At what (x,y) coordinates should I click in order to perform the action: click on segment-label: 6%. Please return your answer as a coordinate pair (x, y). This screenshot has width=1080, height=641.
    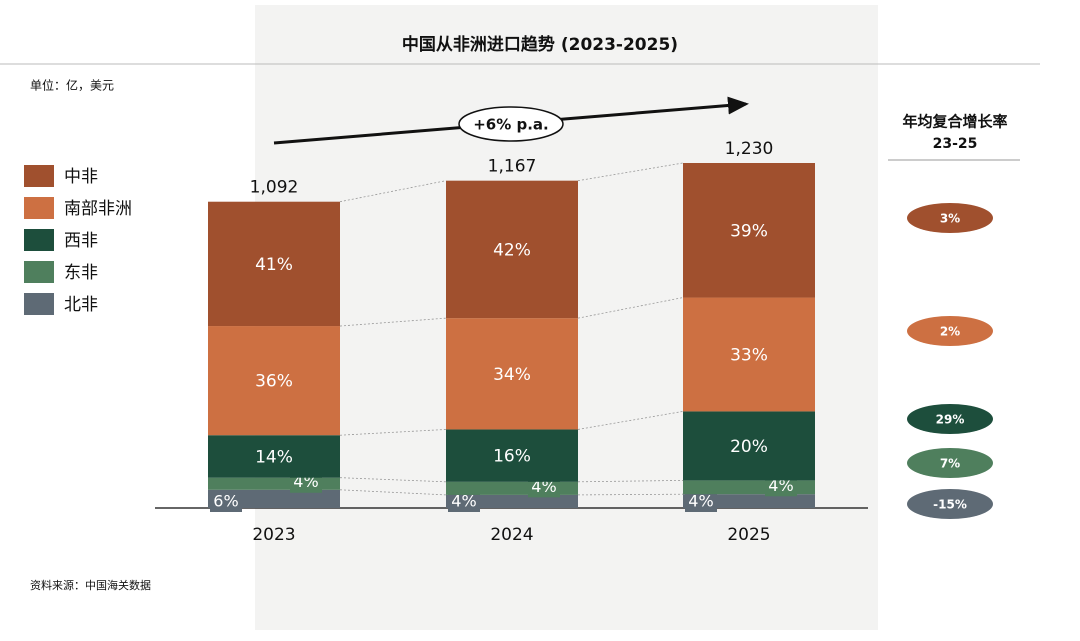
    Looking at the image, I should click on (225, 501).